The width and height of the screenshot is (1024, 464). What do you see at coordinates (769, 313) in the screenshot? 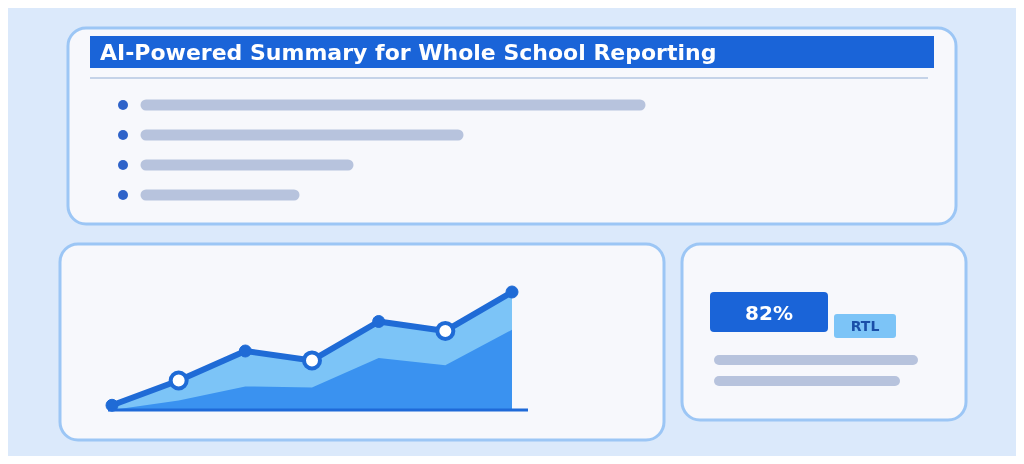
I see `text: 82%` at bounding box center [769, 313].